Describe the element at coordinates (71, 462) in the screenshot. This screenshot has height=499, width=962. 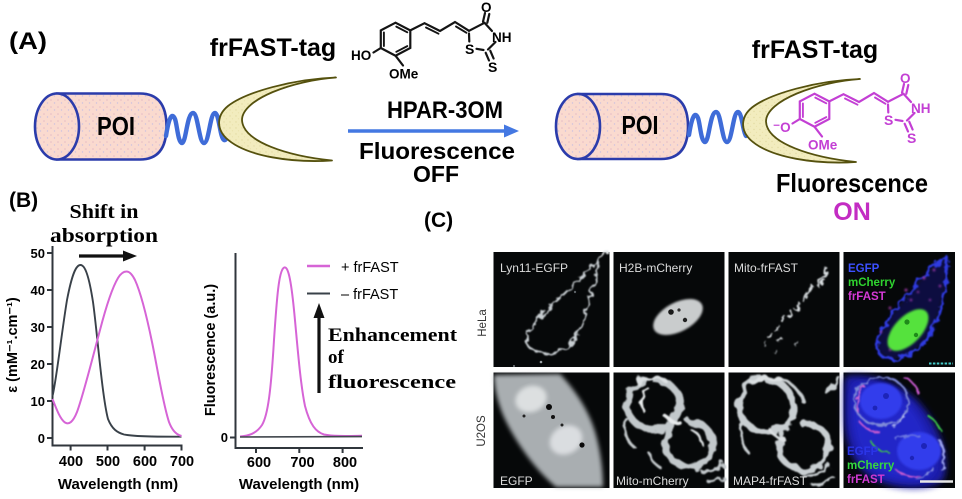
I see `svg-text: 400` at that location.